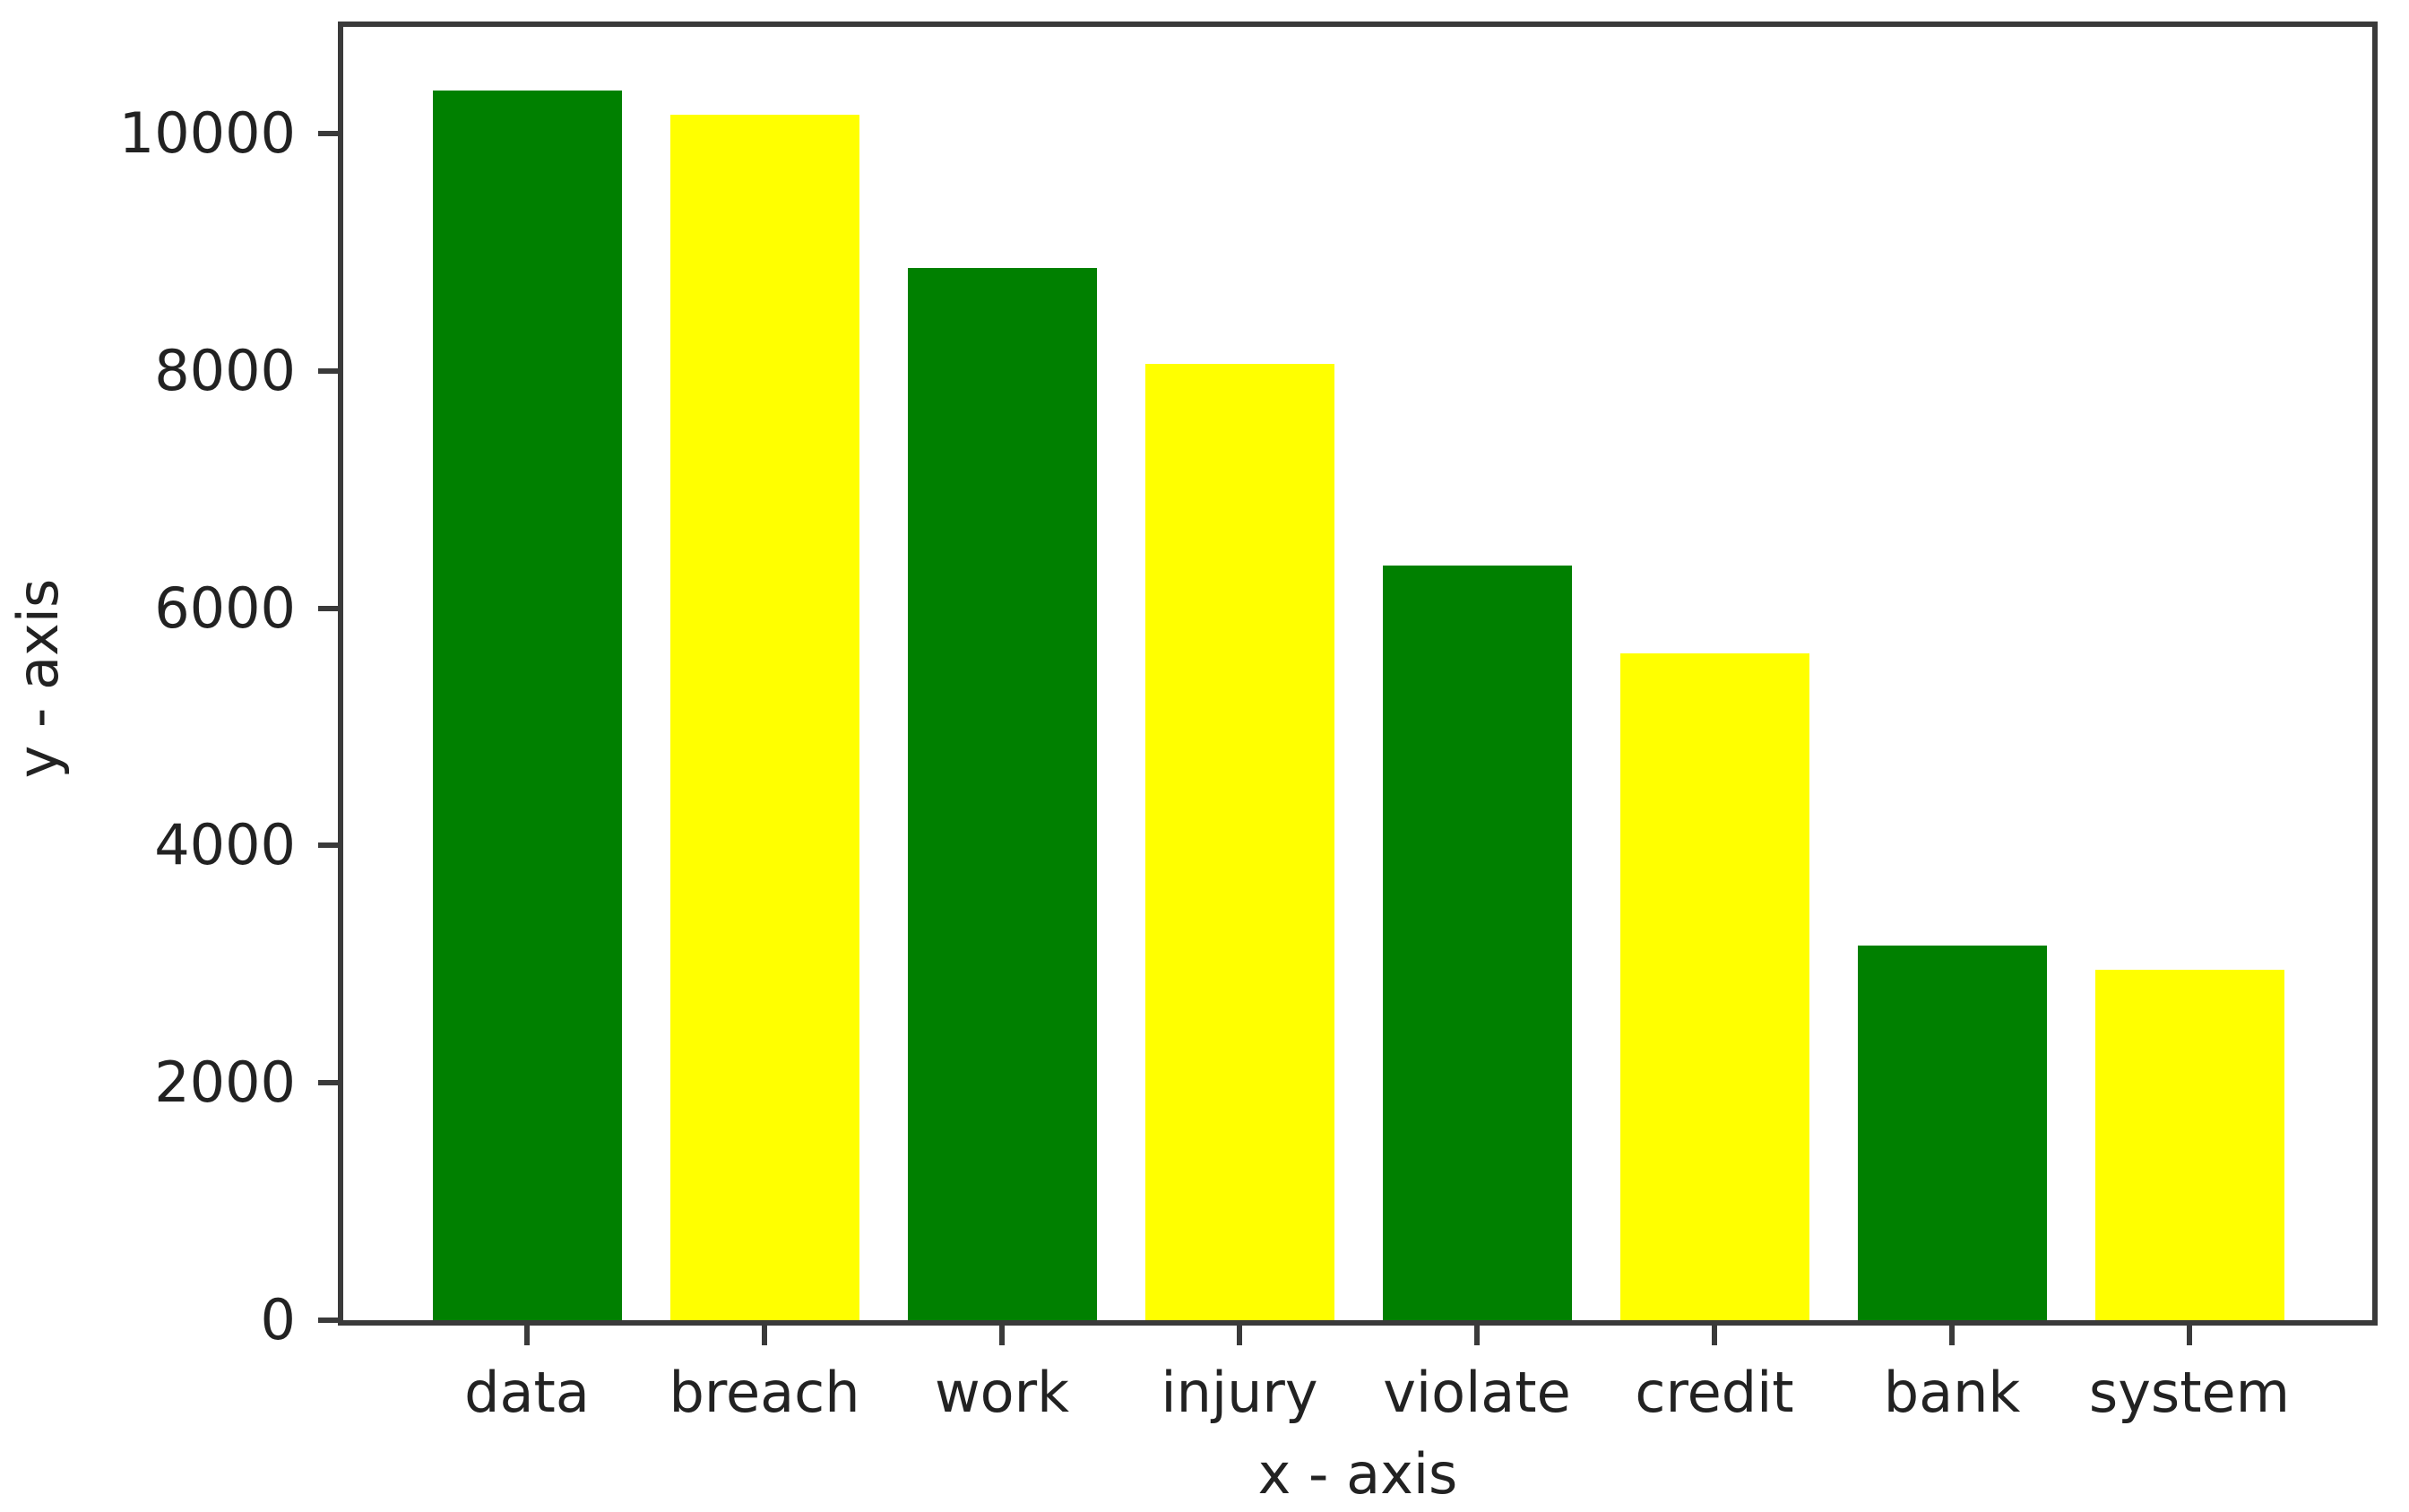  Describe the element at coordinates (38, 678) in the screenshot. I see `y-axis-title: y - axis` at that location.